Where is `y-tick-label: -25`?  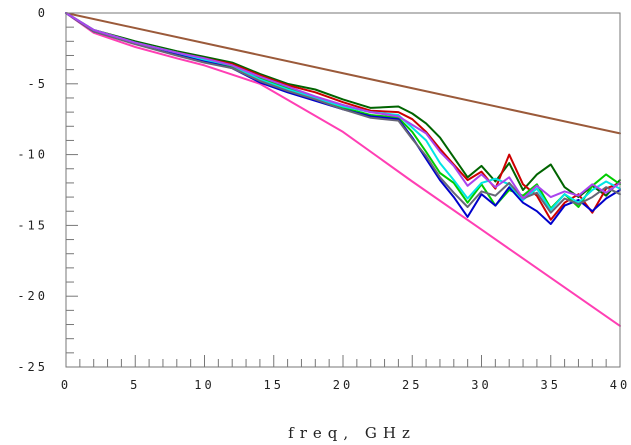
y-tick-label: -25 is located at coordinates (32, 367).